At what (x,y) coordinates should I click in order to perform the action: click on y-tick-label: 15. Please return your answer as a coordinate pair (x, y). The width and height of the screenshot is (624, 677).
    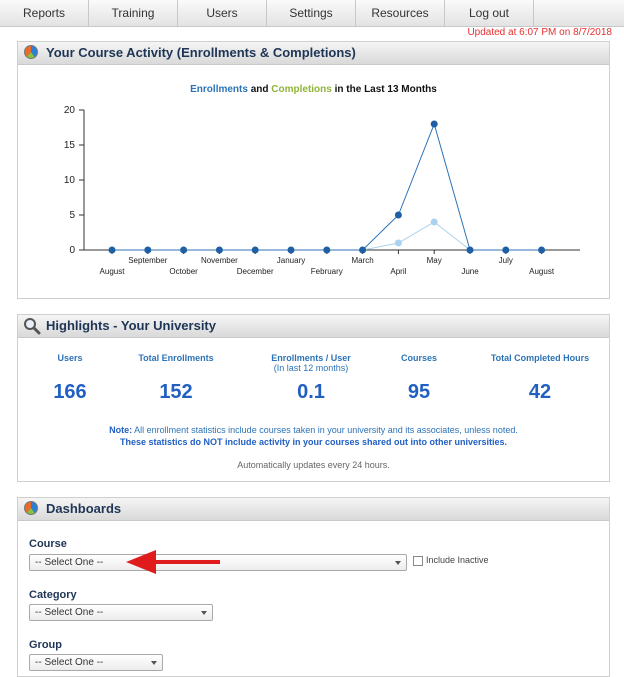
    Looking at the image, I should click on (70, 145).